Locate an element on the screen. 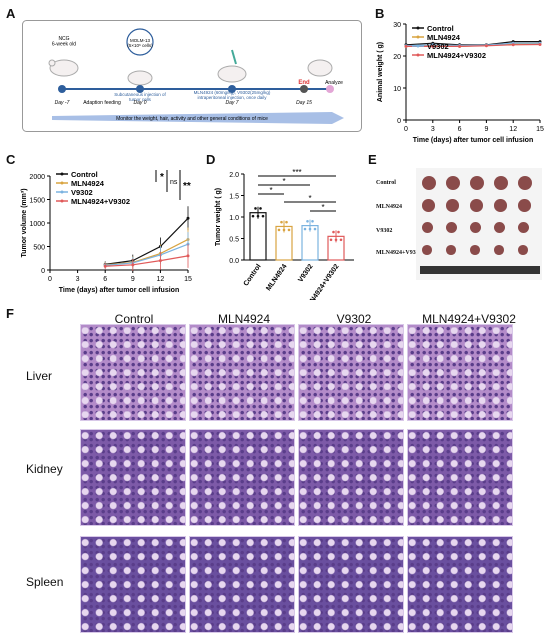 This screenshot has width=550, height=634. tumor-photo: Control MLN4924 V9302 MLN4924+V9302 is located at coordinates (459, 224).